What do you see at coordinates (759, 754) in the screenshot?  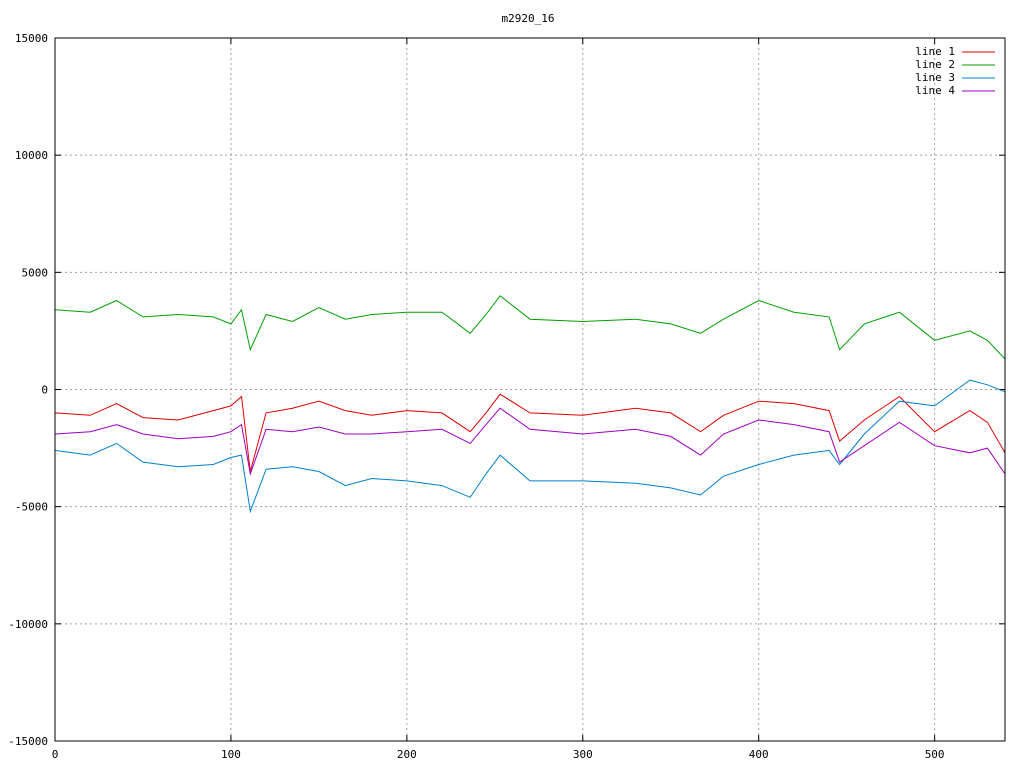 I see `x-tick-label: 400` at bounding box center [759, 754].